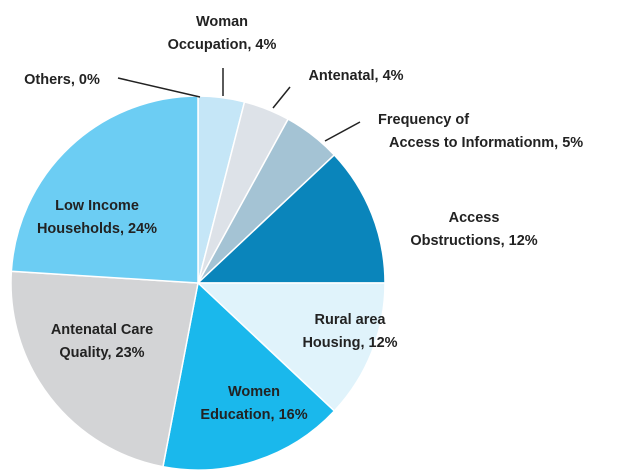 This screenshot has width=628, height=473. Describe the element at coordinates (142, 229) in the screenshot. I see `value-label: 24%` at that location.